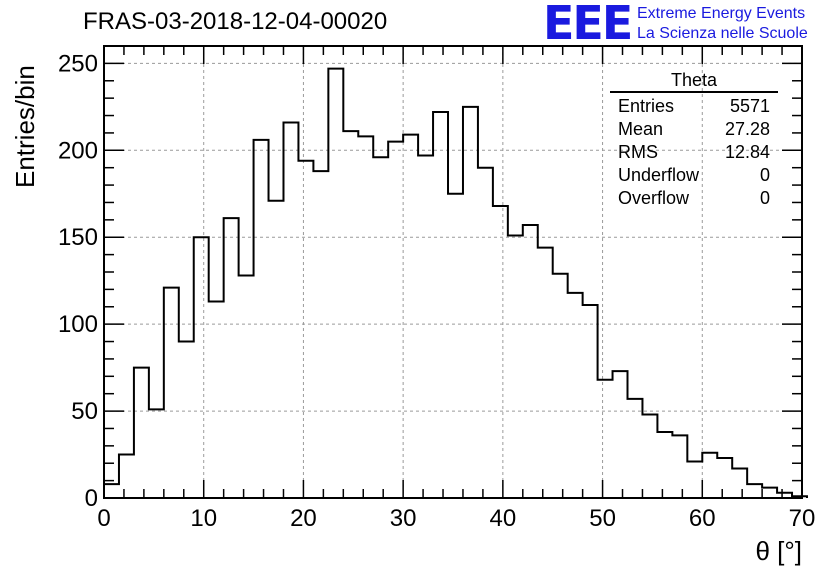 This screenshot has width=836, height=572. I want to click on y-tick-label: 150, so click(78, 237).